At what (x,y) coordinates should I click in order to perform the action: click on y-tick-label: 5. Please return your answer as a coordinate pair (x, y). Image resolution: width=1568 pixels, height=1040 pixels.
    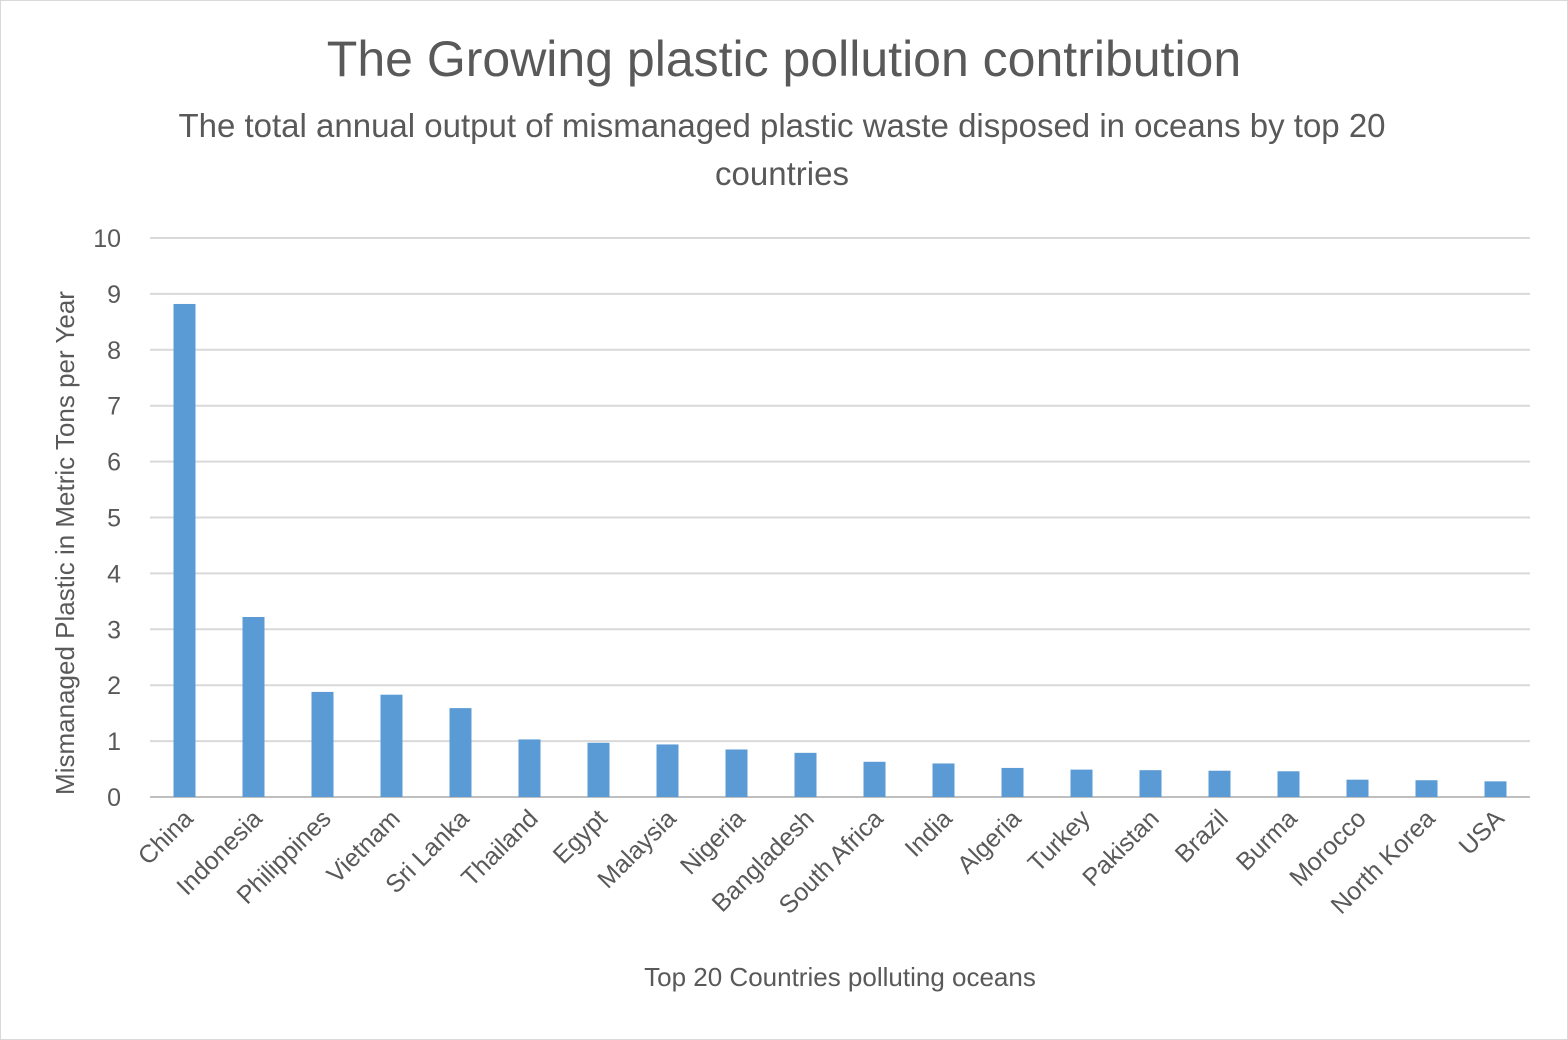
    Looking at the image, I should click on (114, 519).